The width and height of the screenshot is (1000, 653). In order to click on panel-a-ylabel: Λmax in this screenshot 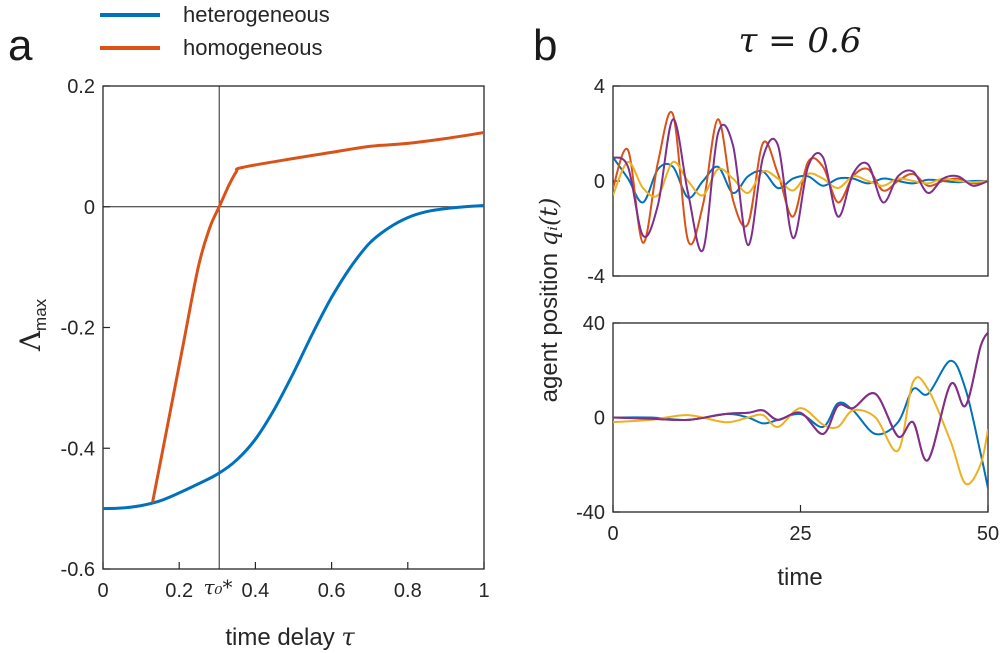, I will do `click(32, 325)`.